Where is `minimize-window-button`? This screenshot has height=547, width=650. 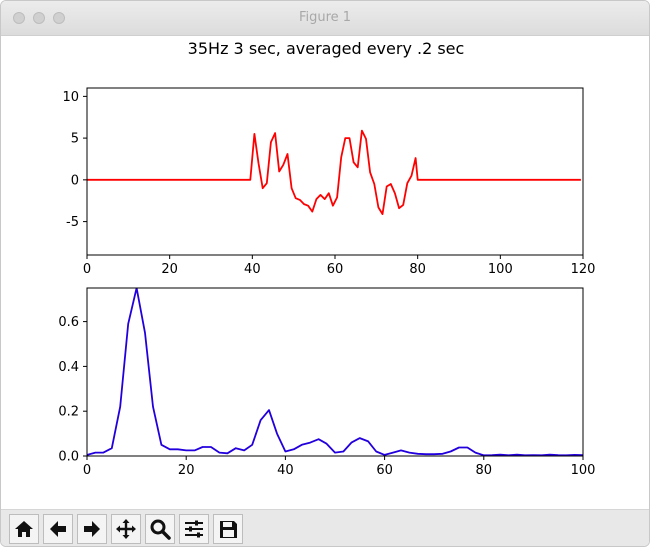 minimize-window-button is located at coordinates (39, 18).